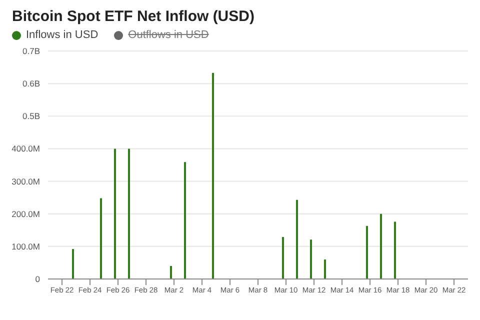 This screenshot has height=320, width=480. What do you see at coordinates (37, 279) in the screenshot?
I see `y-tick-label: 0` at bounding box center [37, 279].